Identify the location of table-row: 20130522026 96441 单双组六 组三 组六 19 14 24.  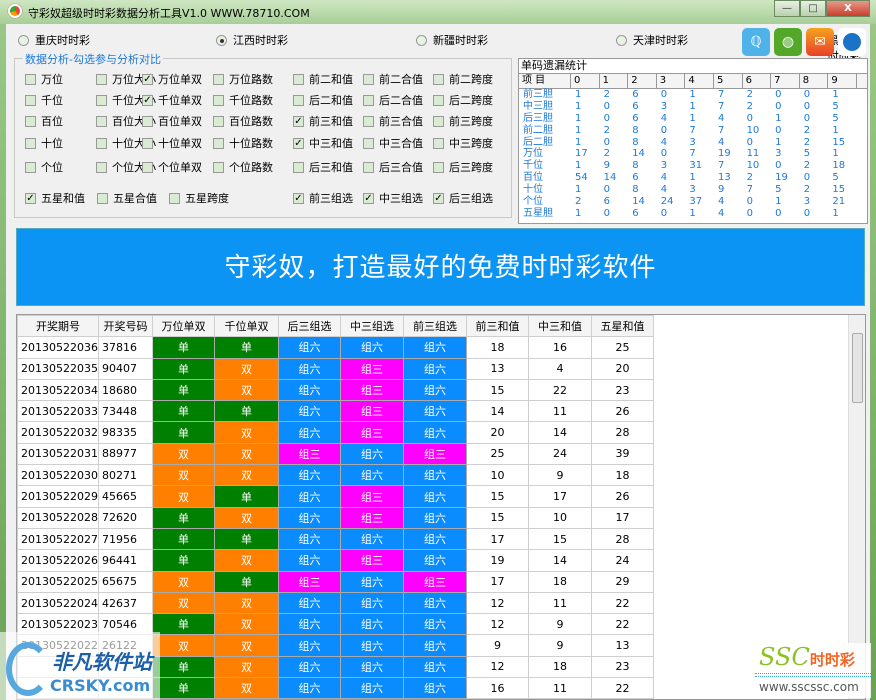
(335, 560).